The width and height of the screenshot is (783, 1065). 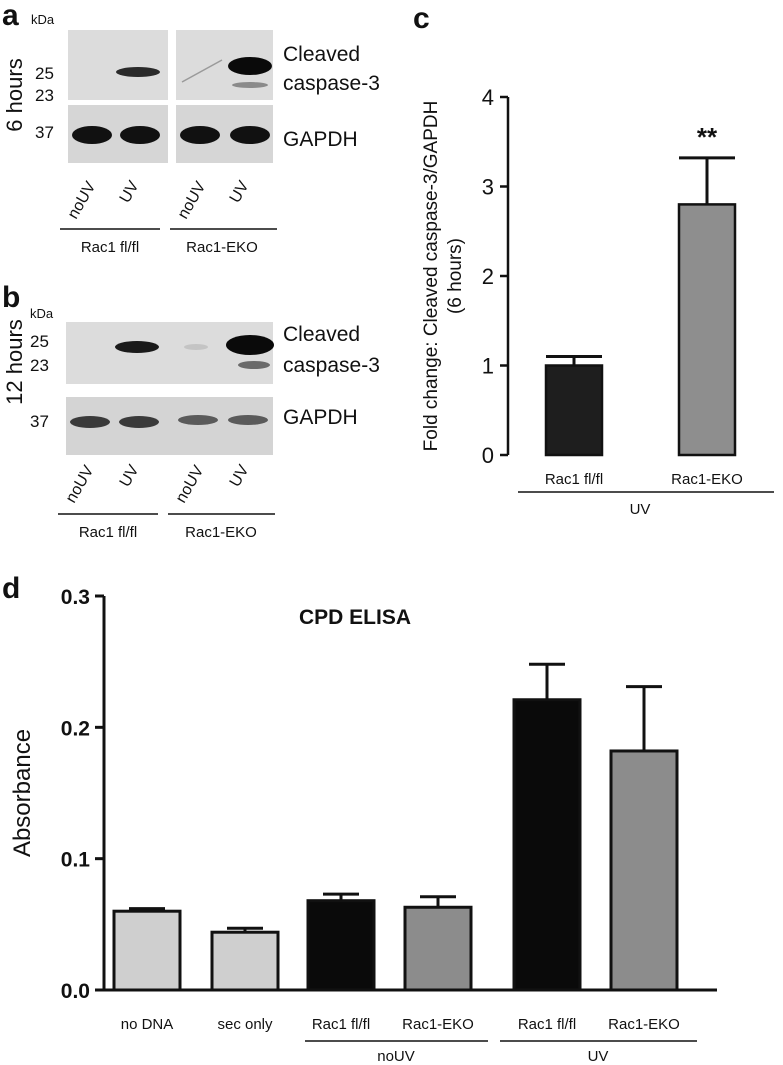 What do you see at coordinates (200, 135) in the screenshot?
I see `band-a-gapdh-lane3` at bounding box center [200, 135].